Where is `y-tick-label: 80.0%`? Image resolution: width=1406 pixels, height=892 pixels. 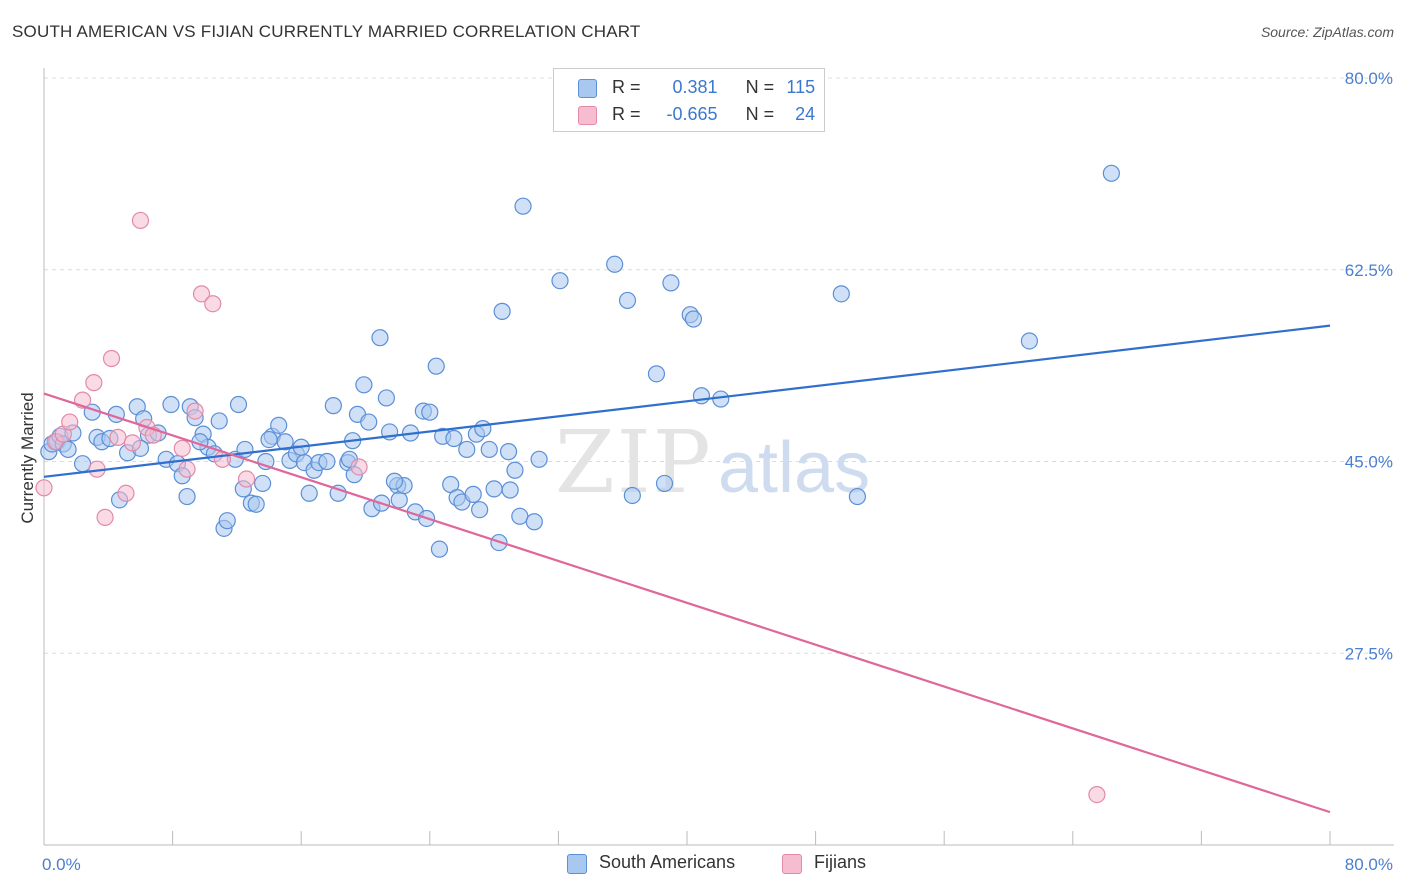 y-tick-label: 80.0% is located at coordinates (1369, 78).